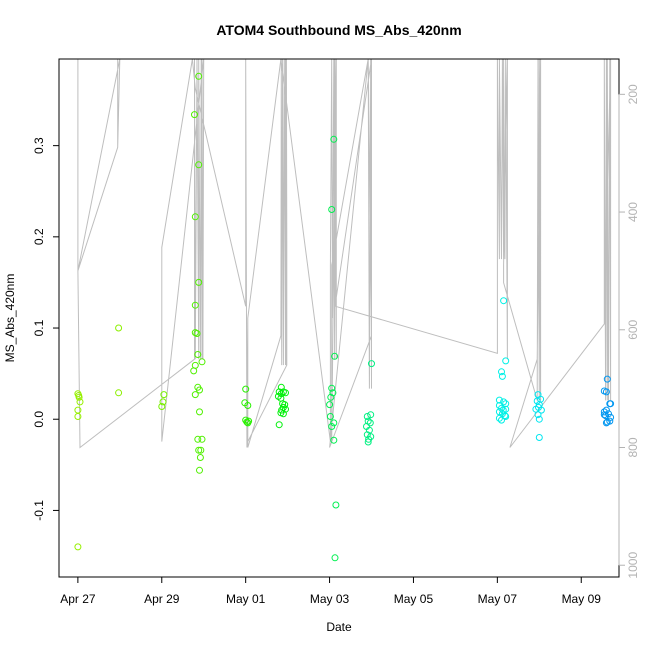 The height and width of the screenshot is (650, 650). What do you see at coordinates (162, 599) in the screenshot?
I see `x-tick-label: Apr 29` at bounding box center [162, 599].